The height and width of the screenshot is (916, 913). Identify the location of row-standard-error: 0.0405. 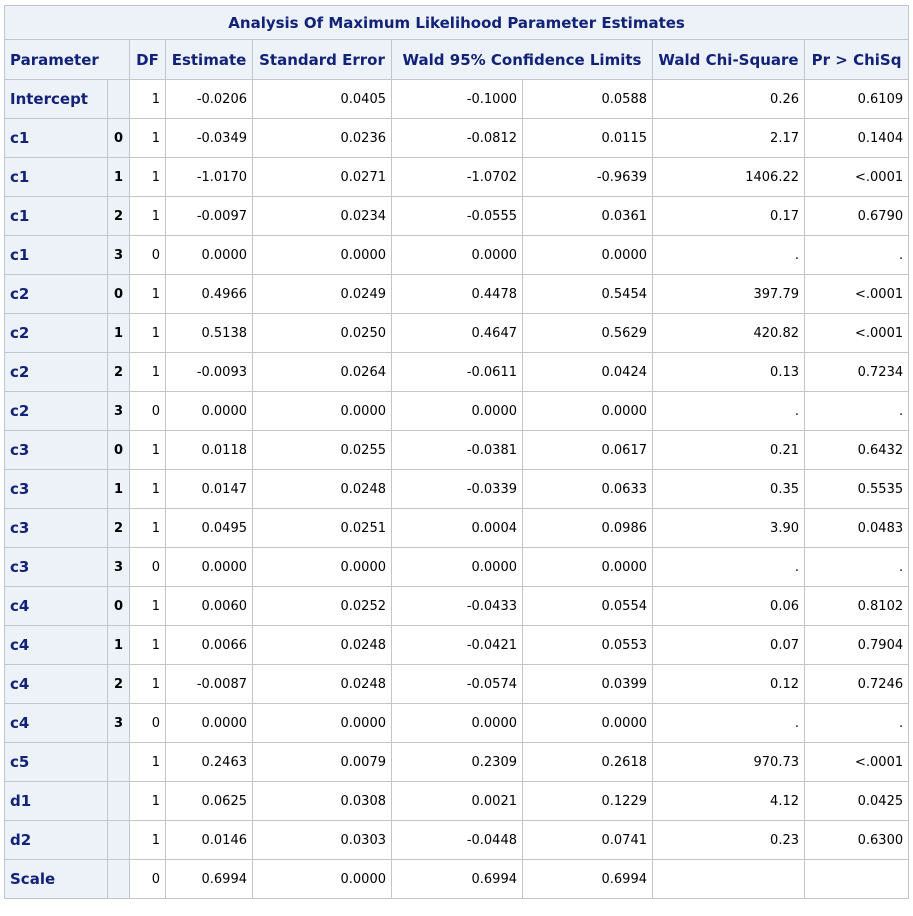
(322, 99).